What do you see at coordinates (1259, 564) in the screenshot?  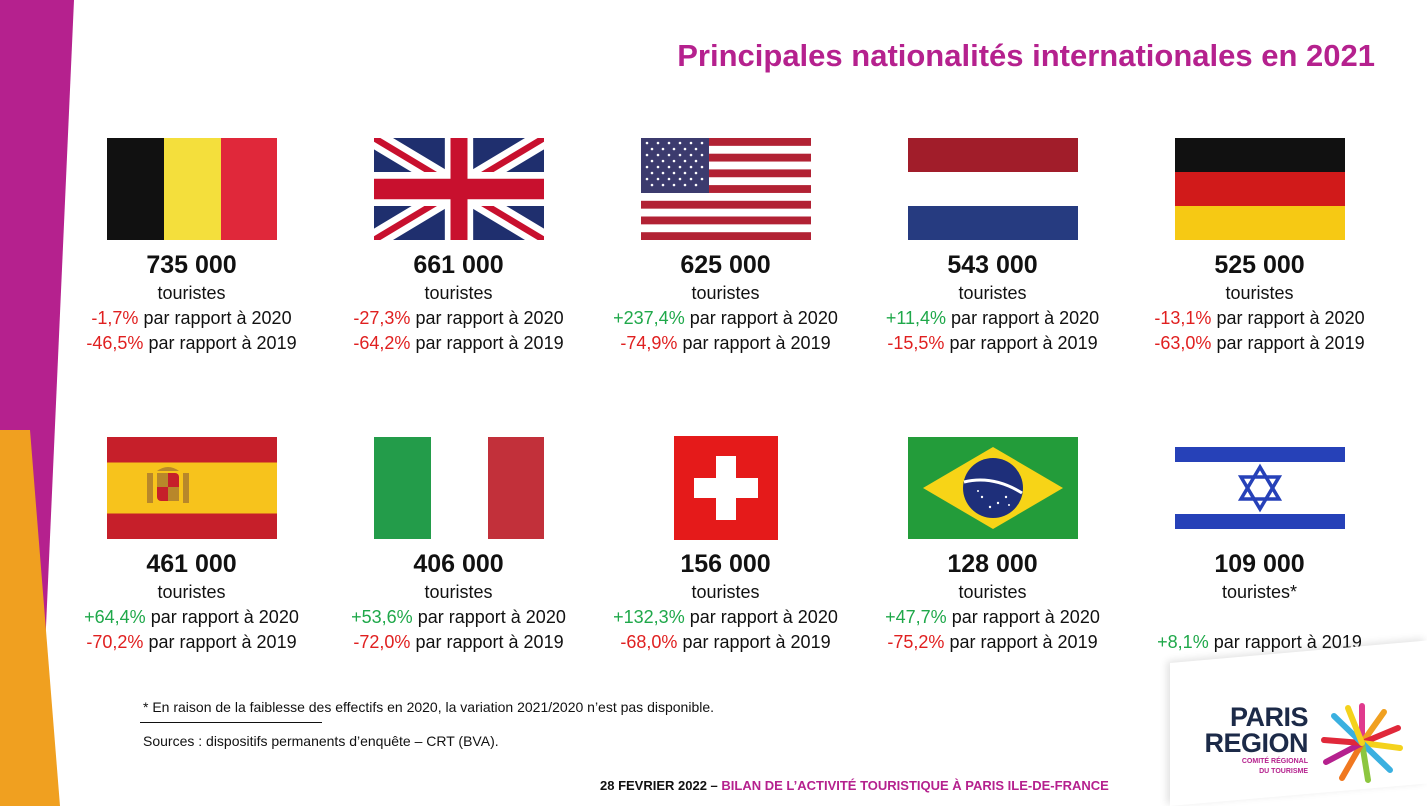 I see `tourist-count: 109 000` at bounding box center [1259, 564].